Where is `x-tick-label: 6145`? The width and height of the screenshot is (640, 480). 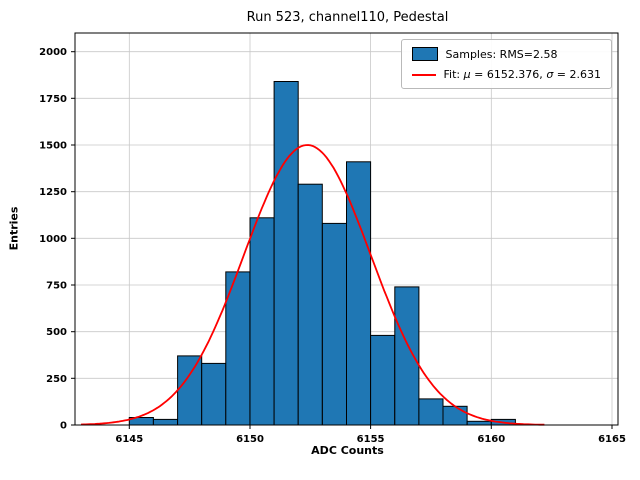
x-tick-label: 6145 is located at coordinates (129, 439).